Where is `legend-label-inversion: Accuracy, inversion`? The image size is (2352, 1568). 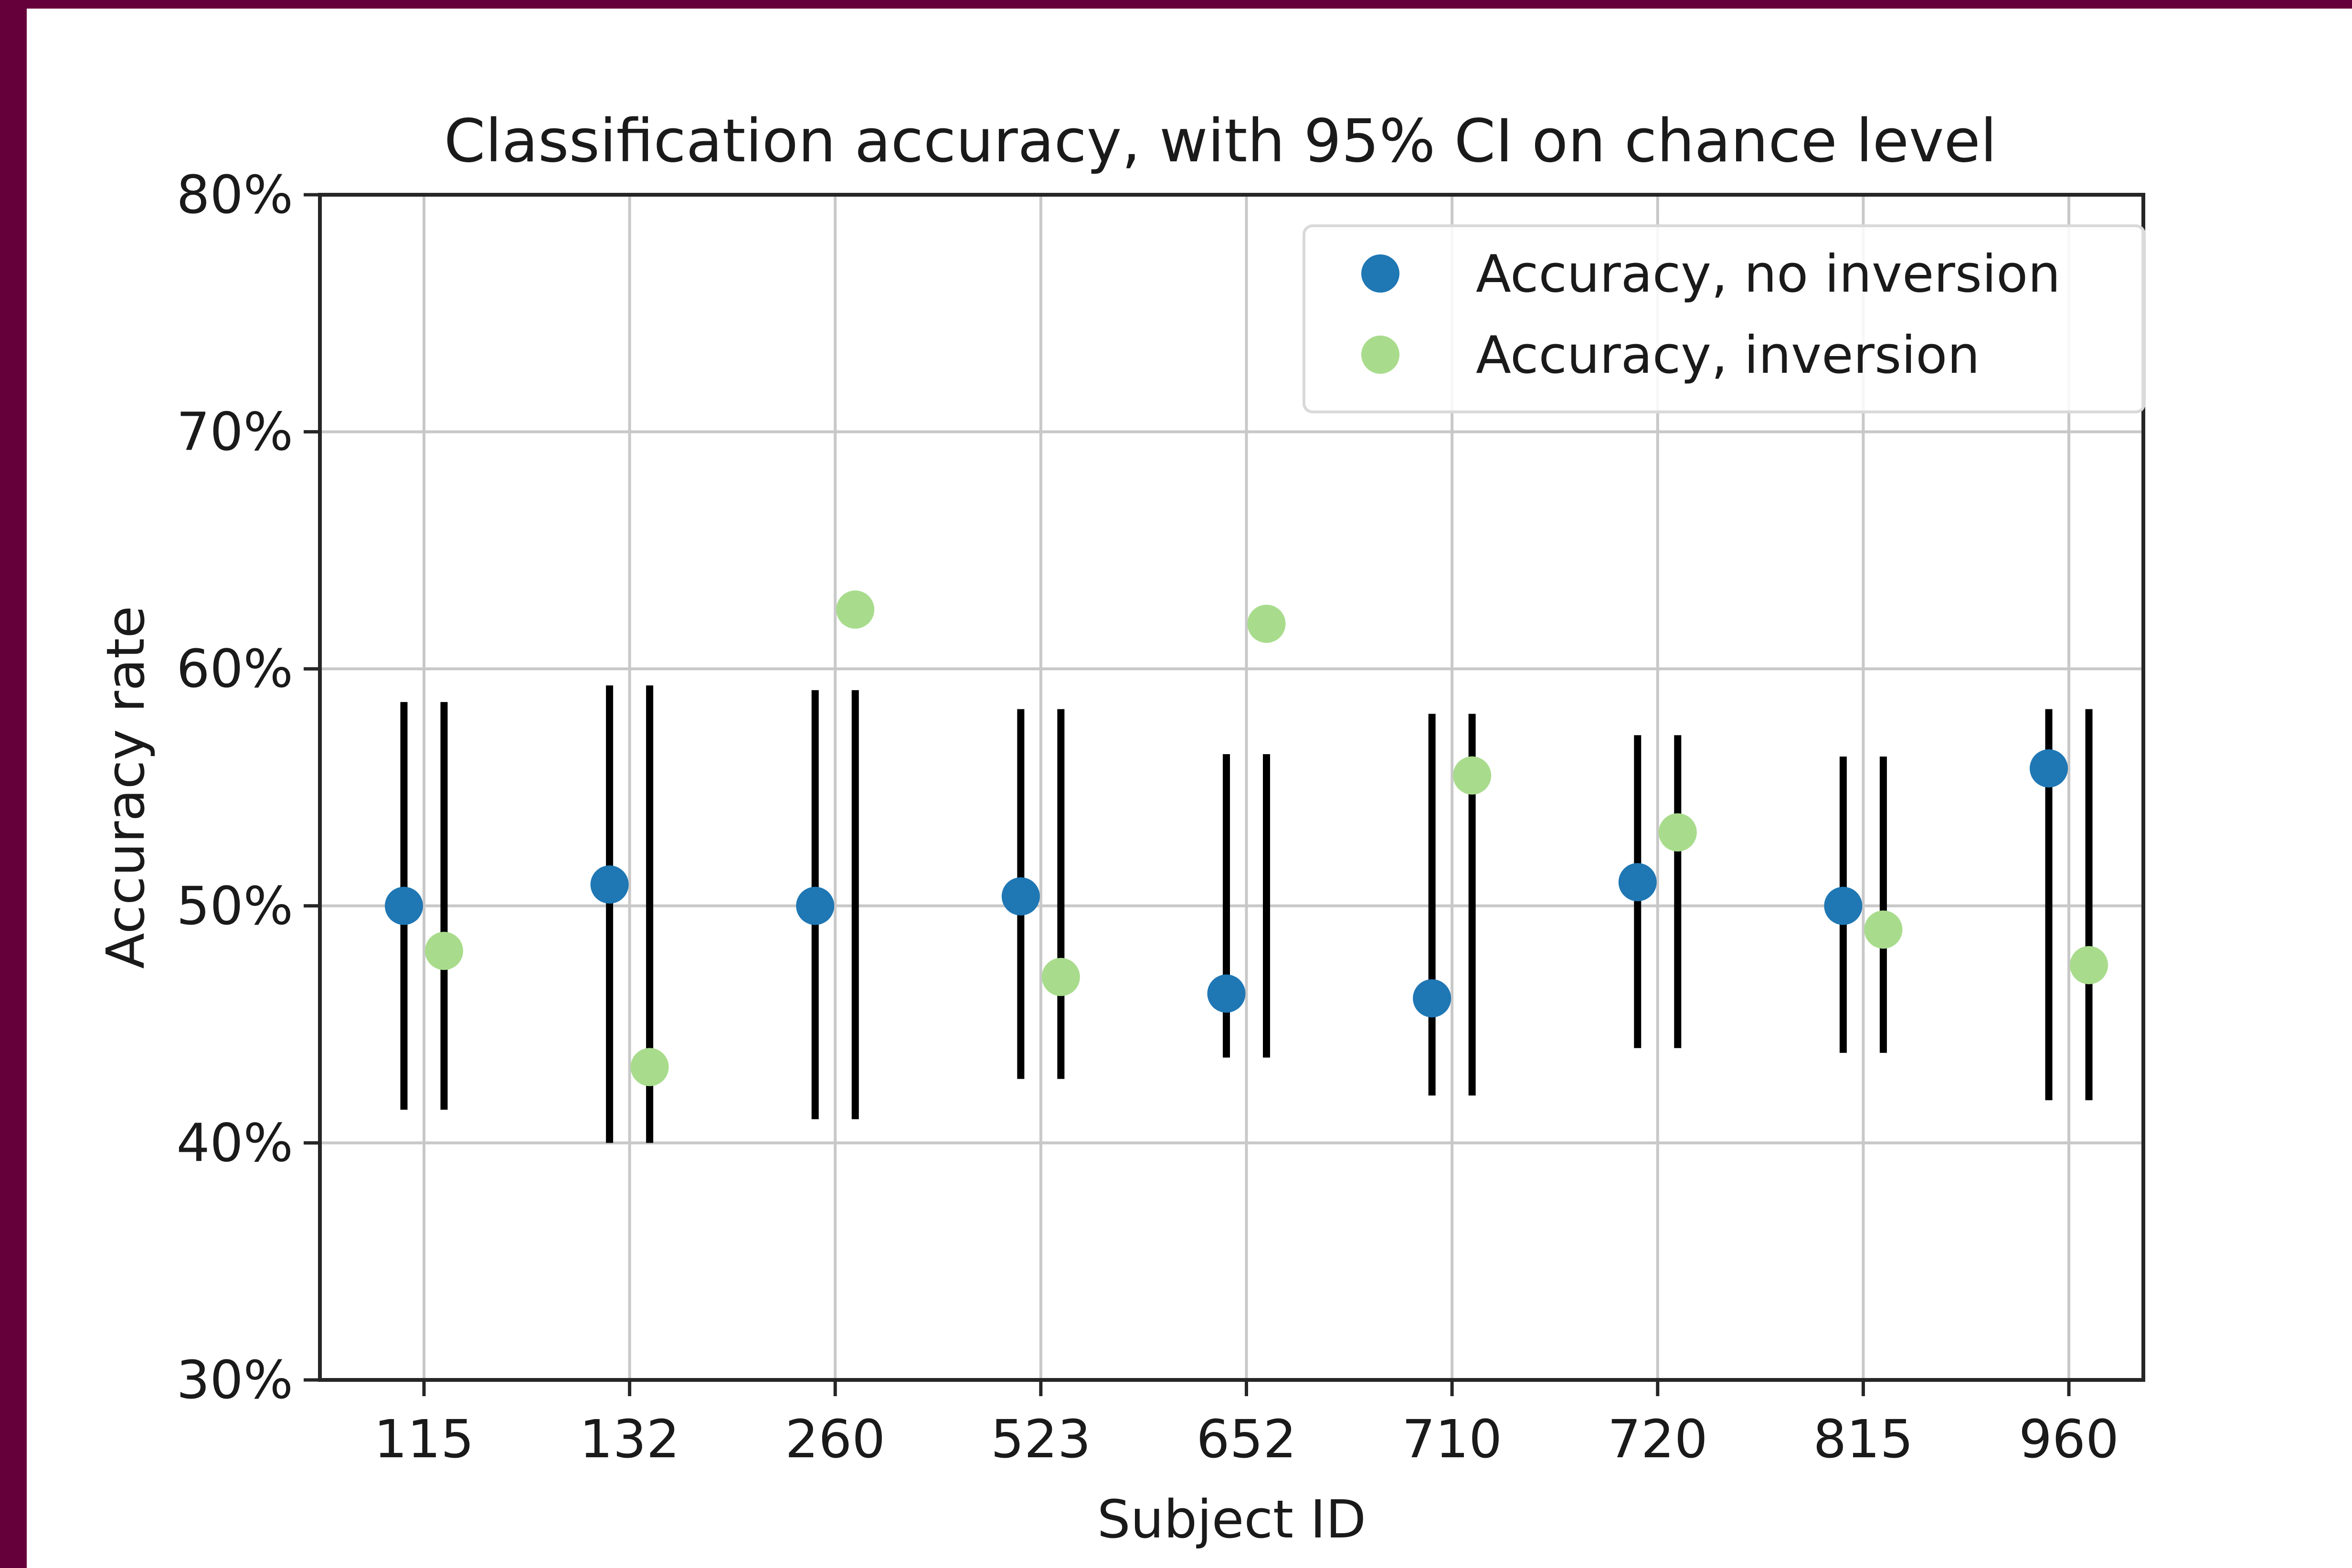 legend-label-inversion: Accuracy, inversion is located at coordinates (1728, 356).